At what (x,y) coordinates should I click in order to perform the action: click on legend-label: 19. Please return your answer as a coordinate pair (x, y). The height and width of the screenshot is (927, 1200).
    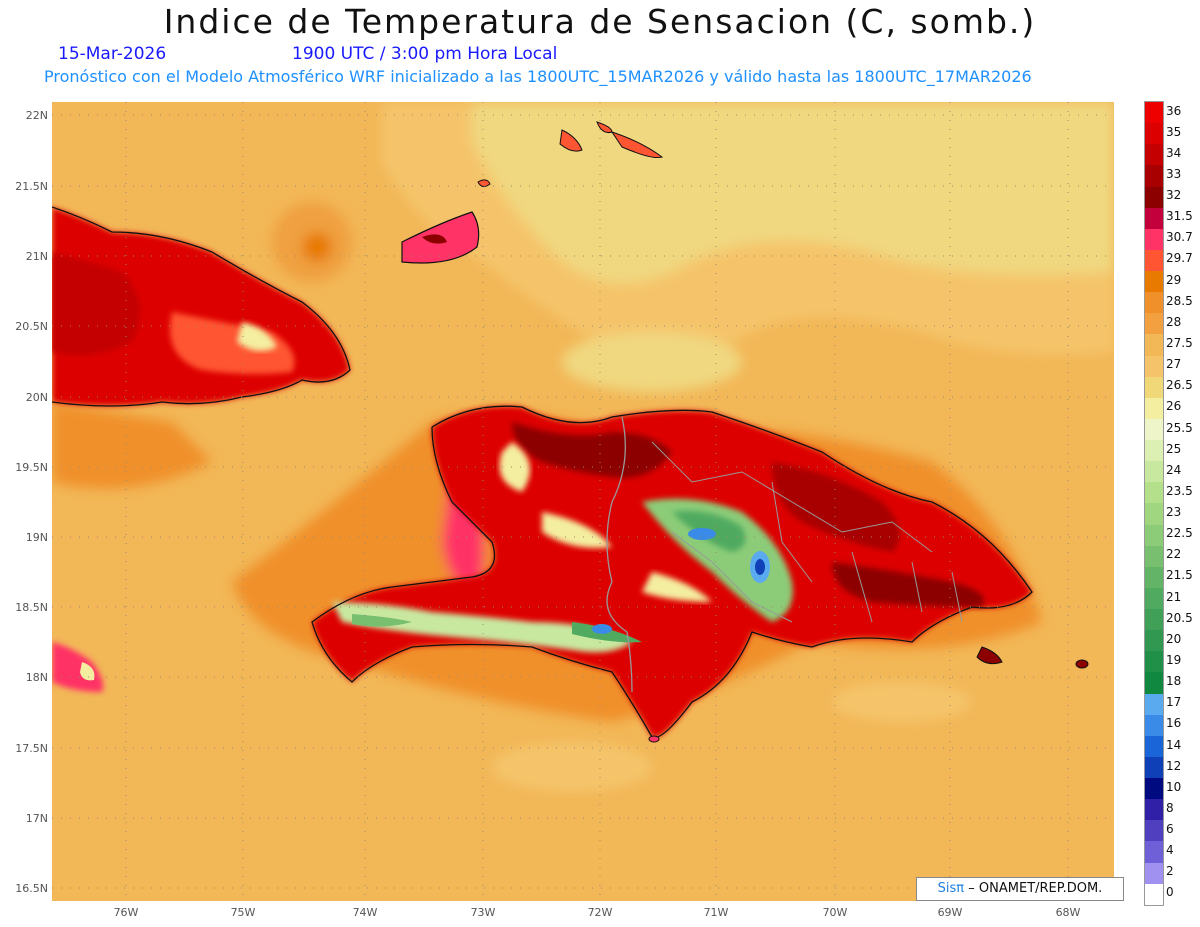
    Looking at the image, I should click on (1174, 659).